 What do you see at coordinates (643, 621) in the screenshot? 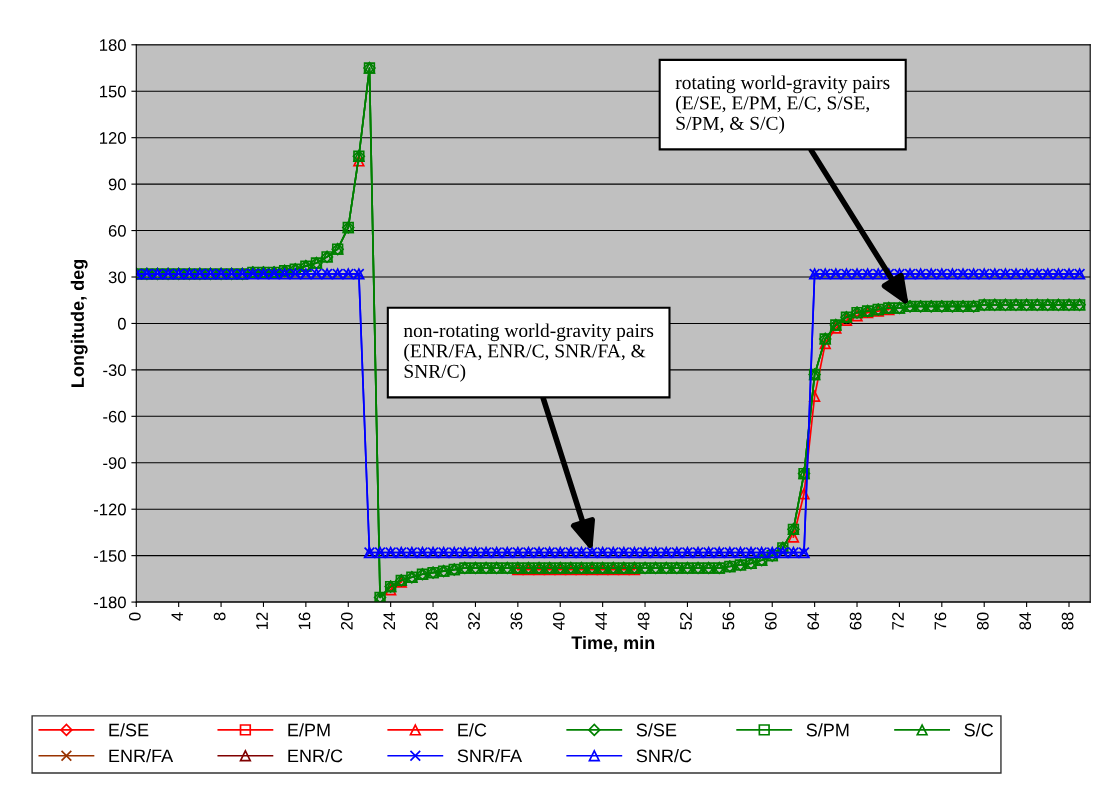
I see `x-tick-label: 48` at bounding box center [643, 621].